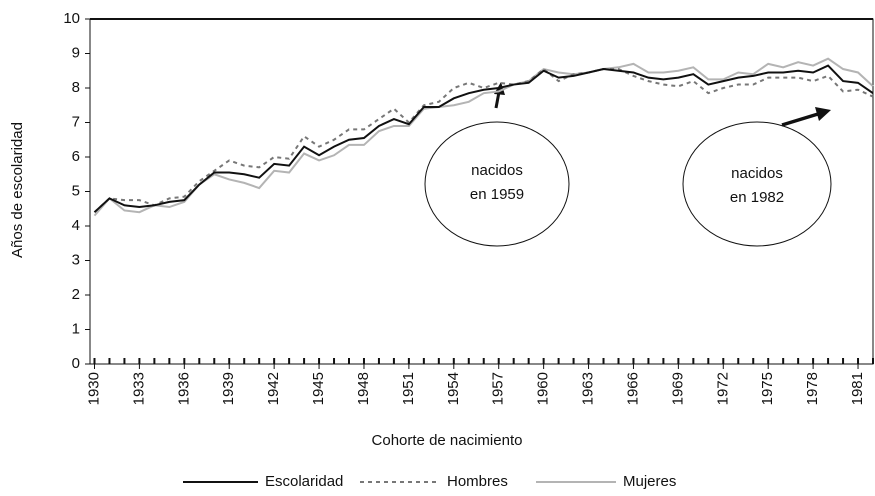 The image size is (875, 496). What do you see at coordinates (632, 388) in the screenshot?
I see `x-tick-label: 1966` at bounding box center [632, 388].